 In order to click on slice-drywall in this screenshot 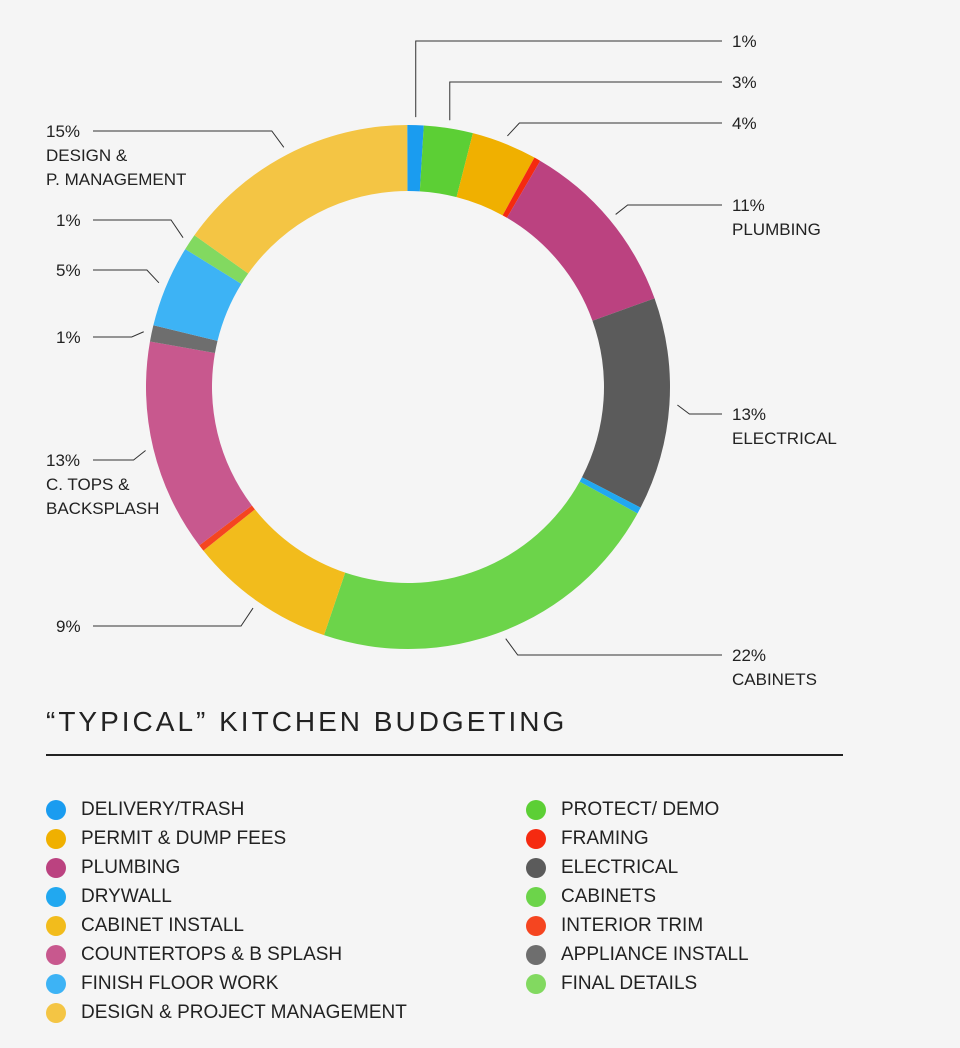, I will do `click(610, 495)`.